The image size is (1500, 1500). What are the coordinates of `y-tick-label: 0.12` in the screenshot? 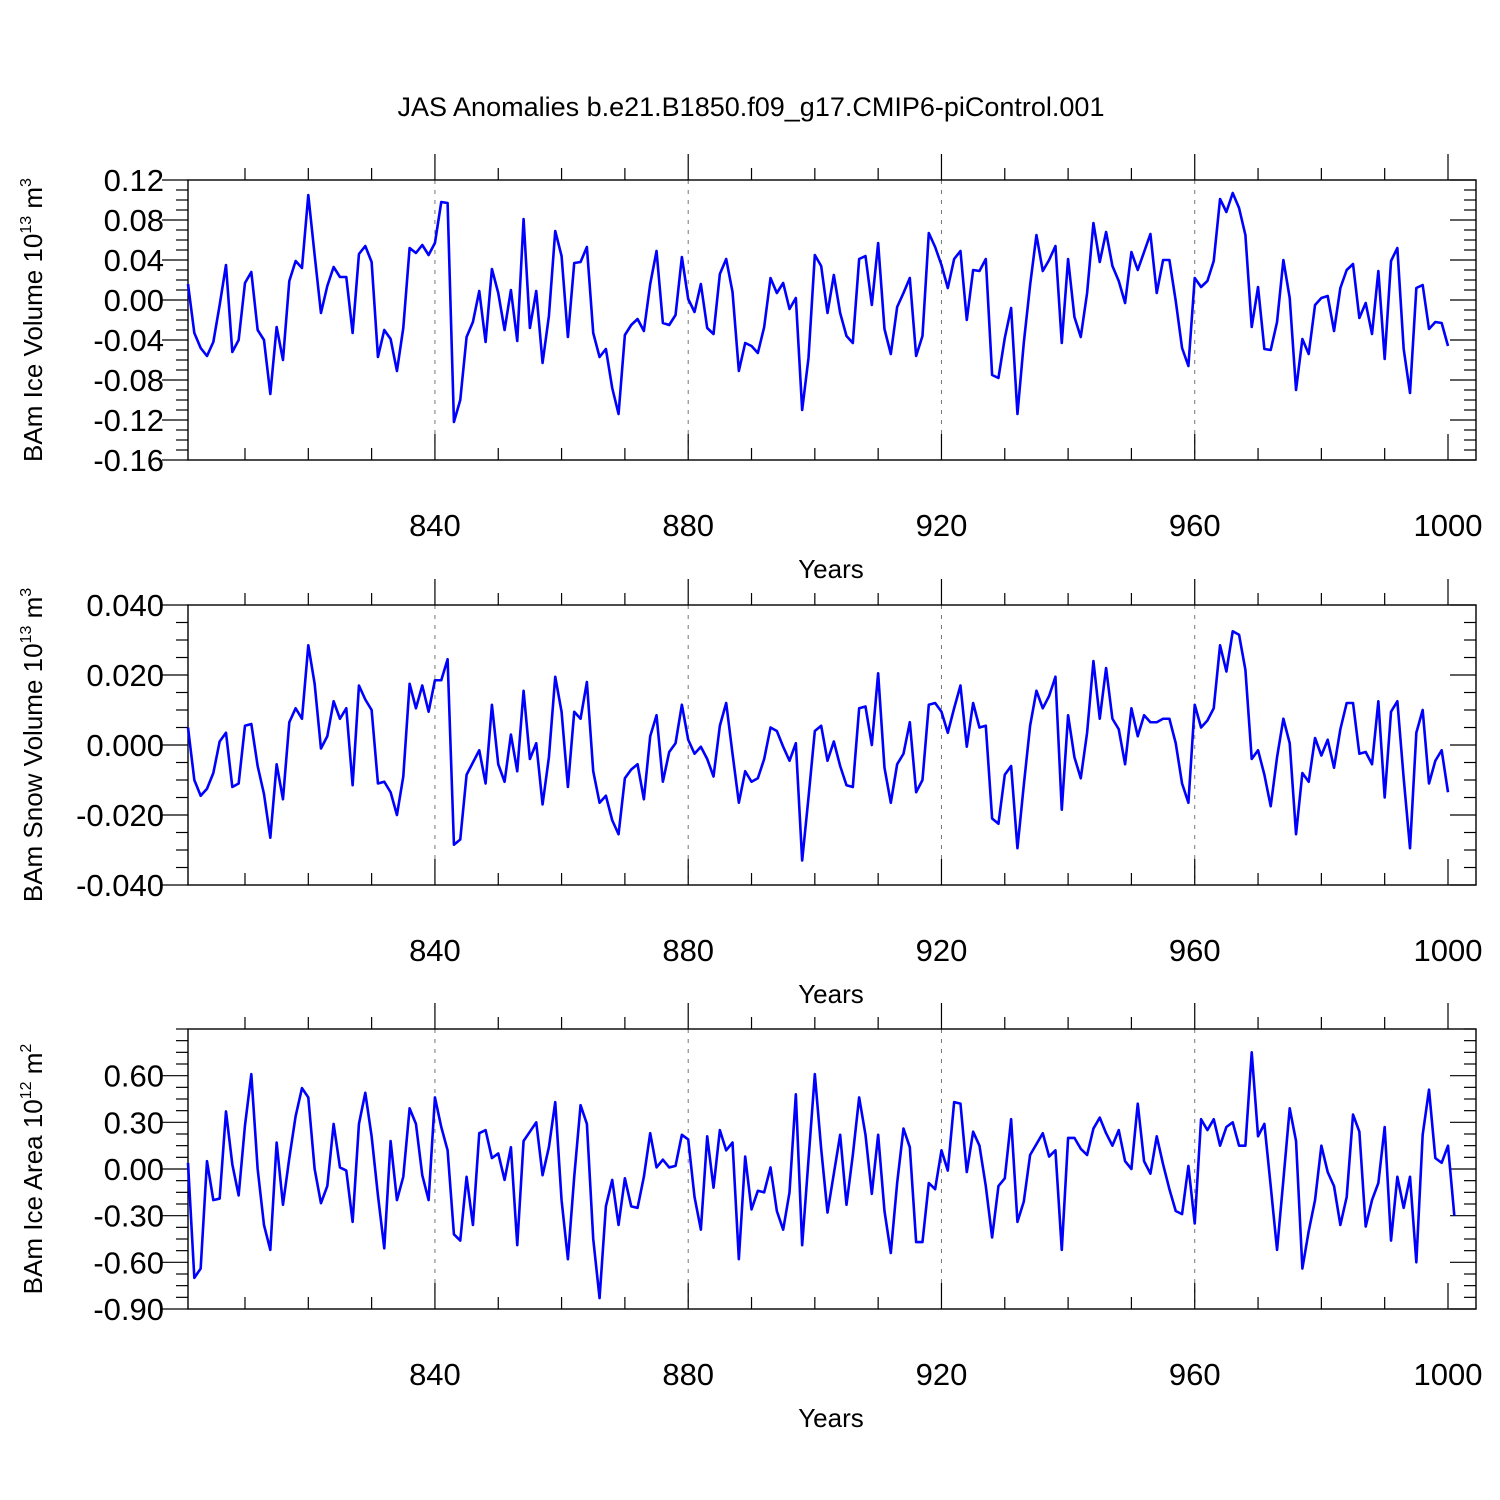 It's located at (134, 180).